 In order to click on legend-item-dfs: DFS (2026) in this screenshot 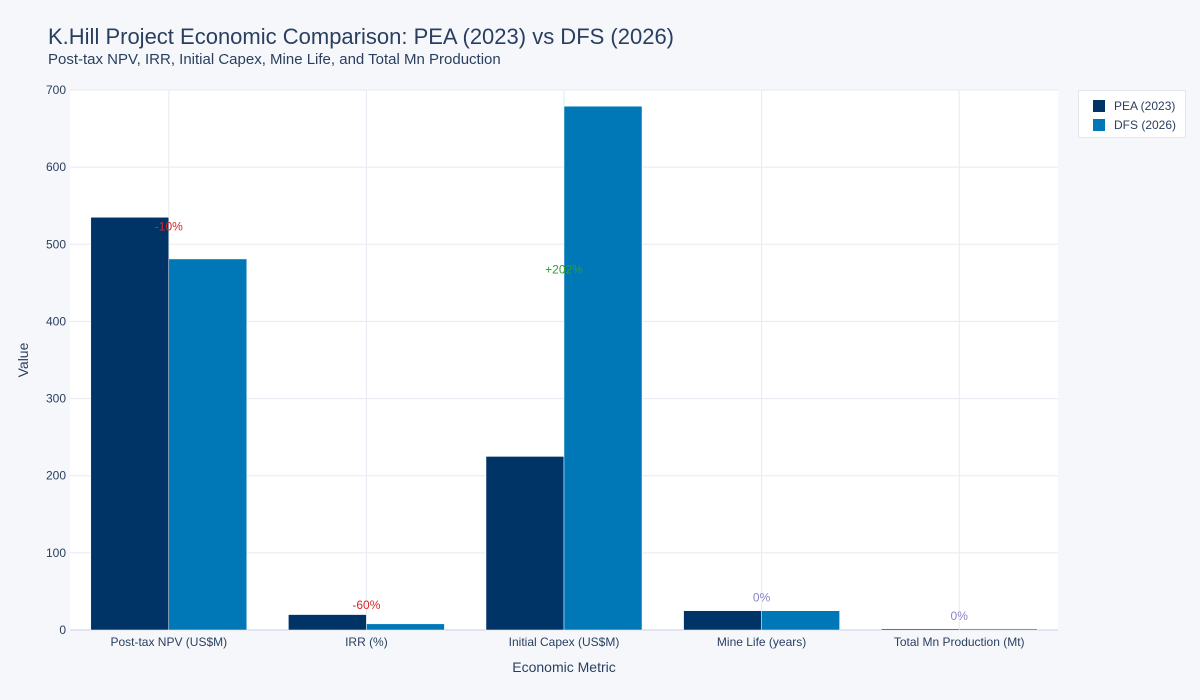, I will do `click(1134, 125)`.